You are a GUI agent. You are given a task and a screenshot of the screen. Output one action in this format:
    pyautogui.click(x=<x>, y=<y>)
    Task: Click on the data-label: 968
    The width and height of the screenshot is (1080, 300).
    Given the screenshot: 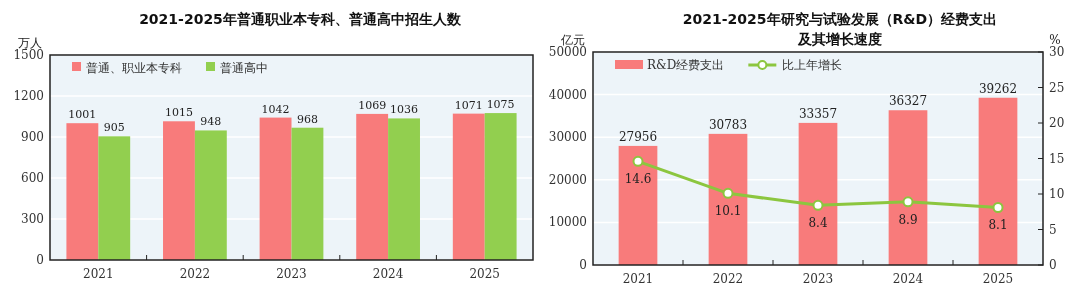 What is the action you would take?
    pyautogui.click(x=307, y=119)
    